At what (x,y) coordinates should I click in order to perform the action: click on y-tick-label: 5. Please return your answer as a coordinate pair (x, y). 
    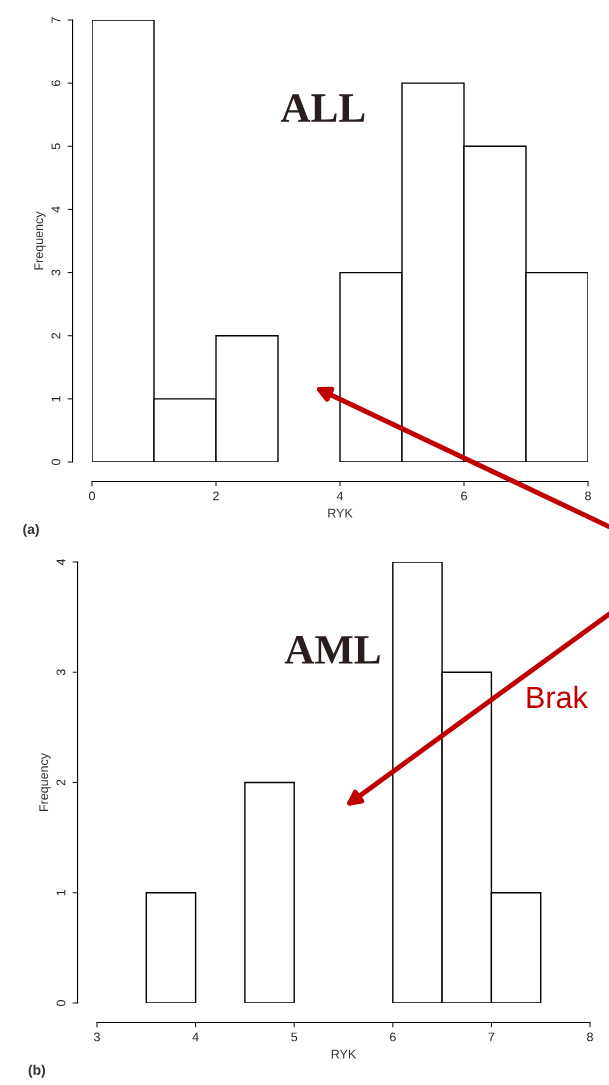
    Looking at the image, I should click on (56, 146).